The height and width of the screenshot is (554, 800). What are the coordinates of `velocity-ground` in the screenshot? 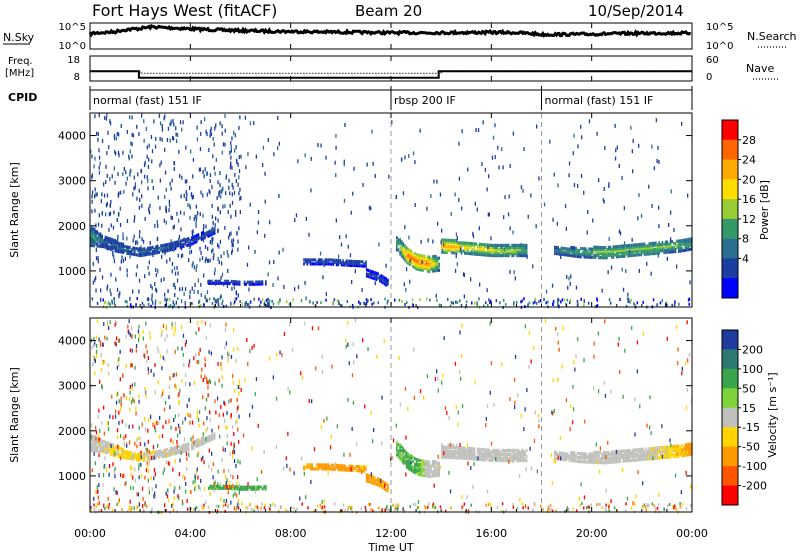 It's located at (273, 504).